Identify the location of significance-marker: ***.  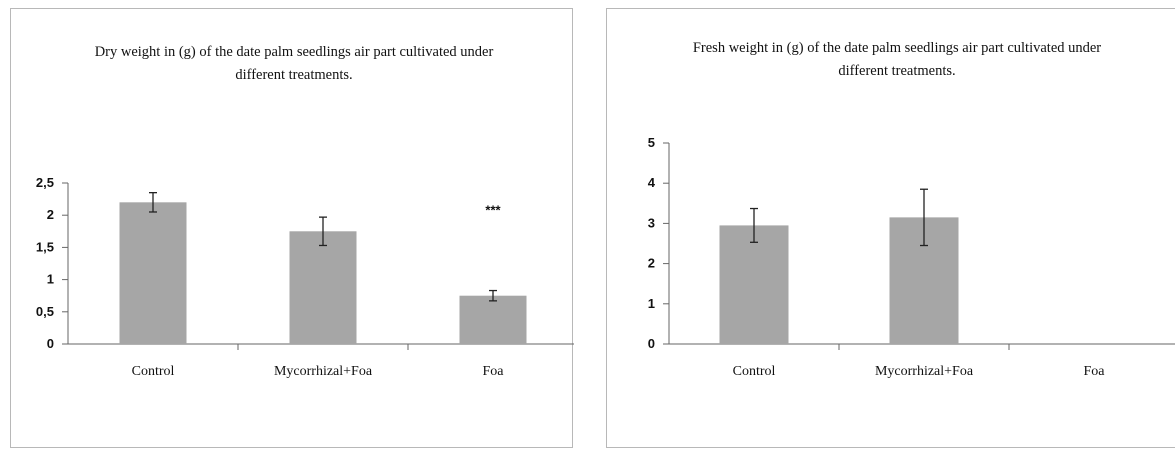
(493, 210).